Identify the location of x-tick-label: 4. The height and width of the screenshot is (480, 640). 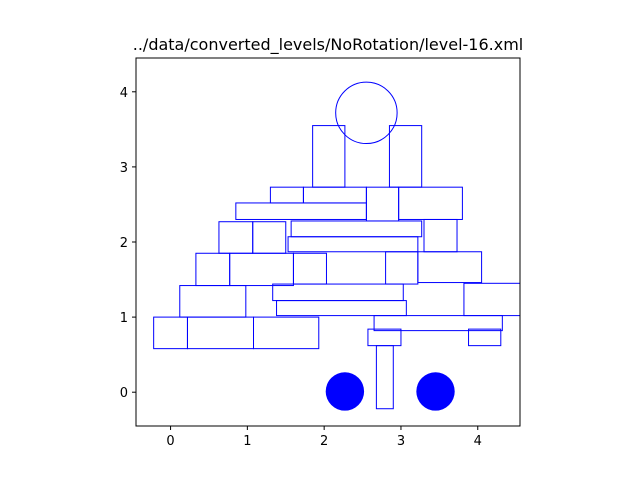
(478, 441).